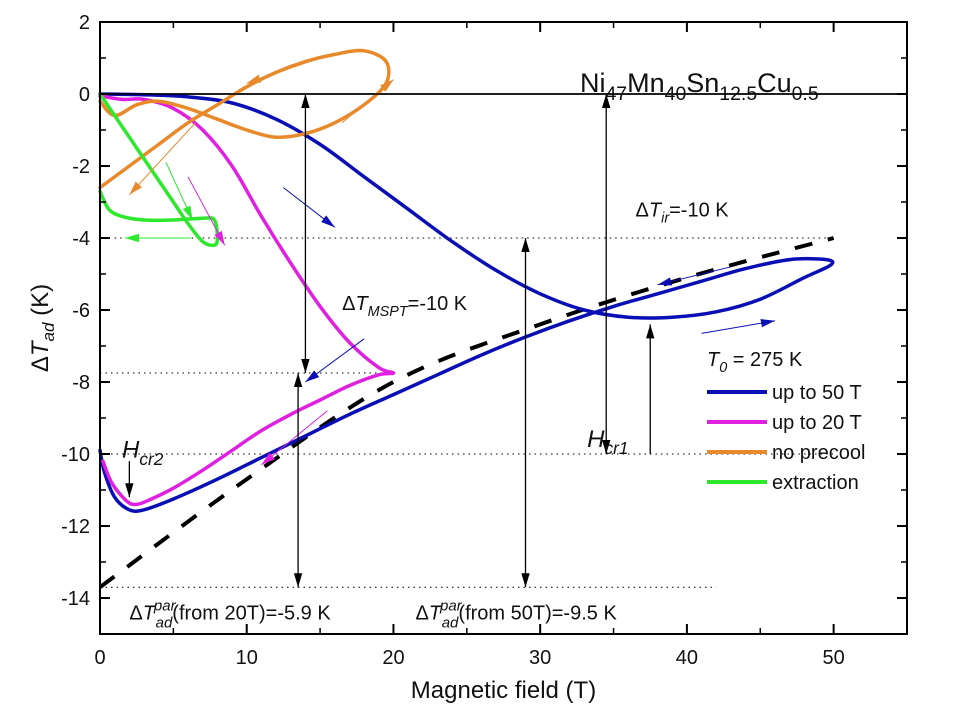 The width and height of the screenshot is (960, 720). What do you see at coordinates (81, 239) in the screenshot?
I see `y-tick-label: -4` at bounding box center [81, 239].